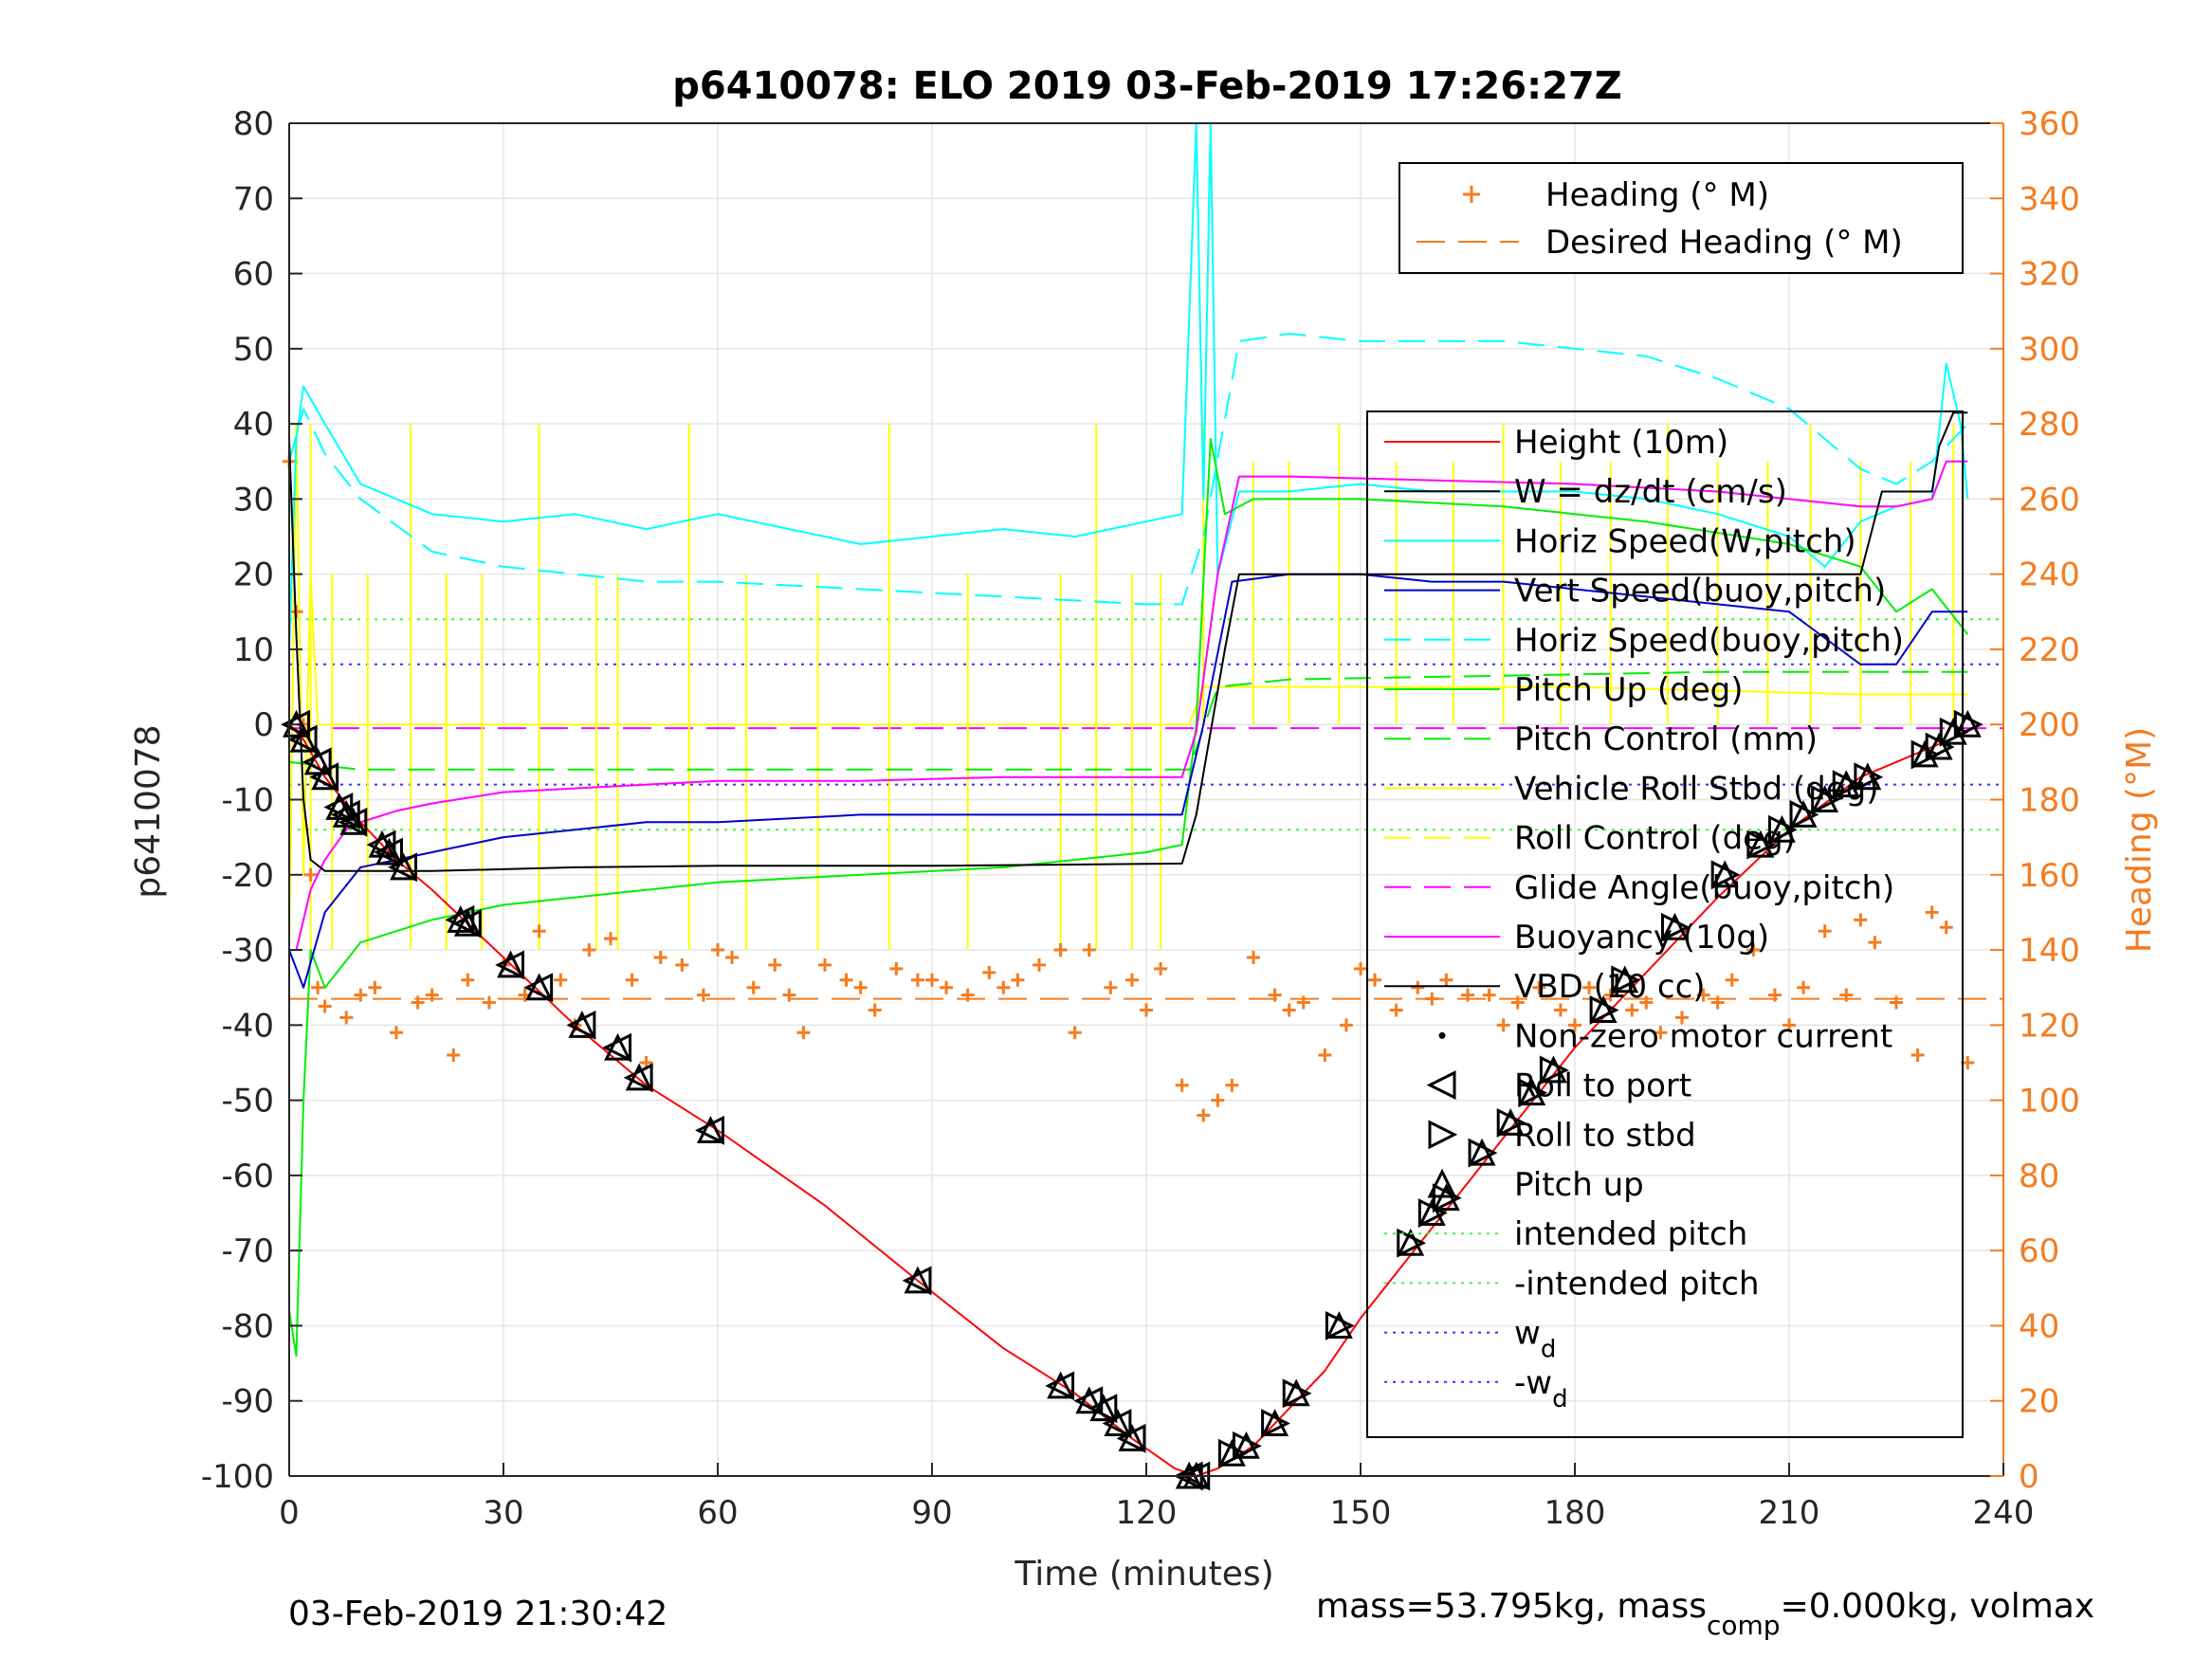  What do you see at coordinates (2049, 275) in the screenshot?
I see `y-tick-label-right: 320` at bounding box center [2049, 275].